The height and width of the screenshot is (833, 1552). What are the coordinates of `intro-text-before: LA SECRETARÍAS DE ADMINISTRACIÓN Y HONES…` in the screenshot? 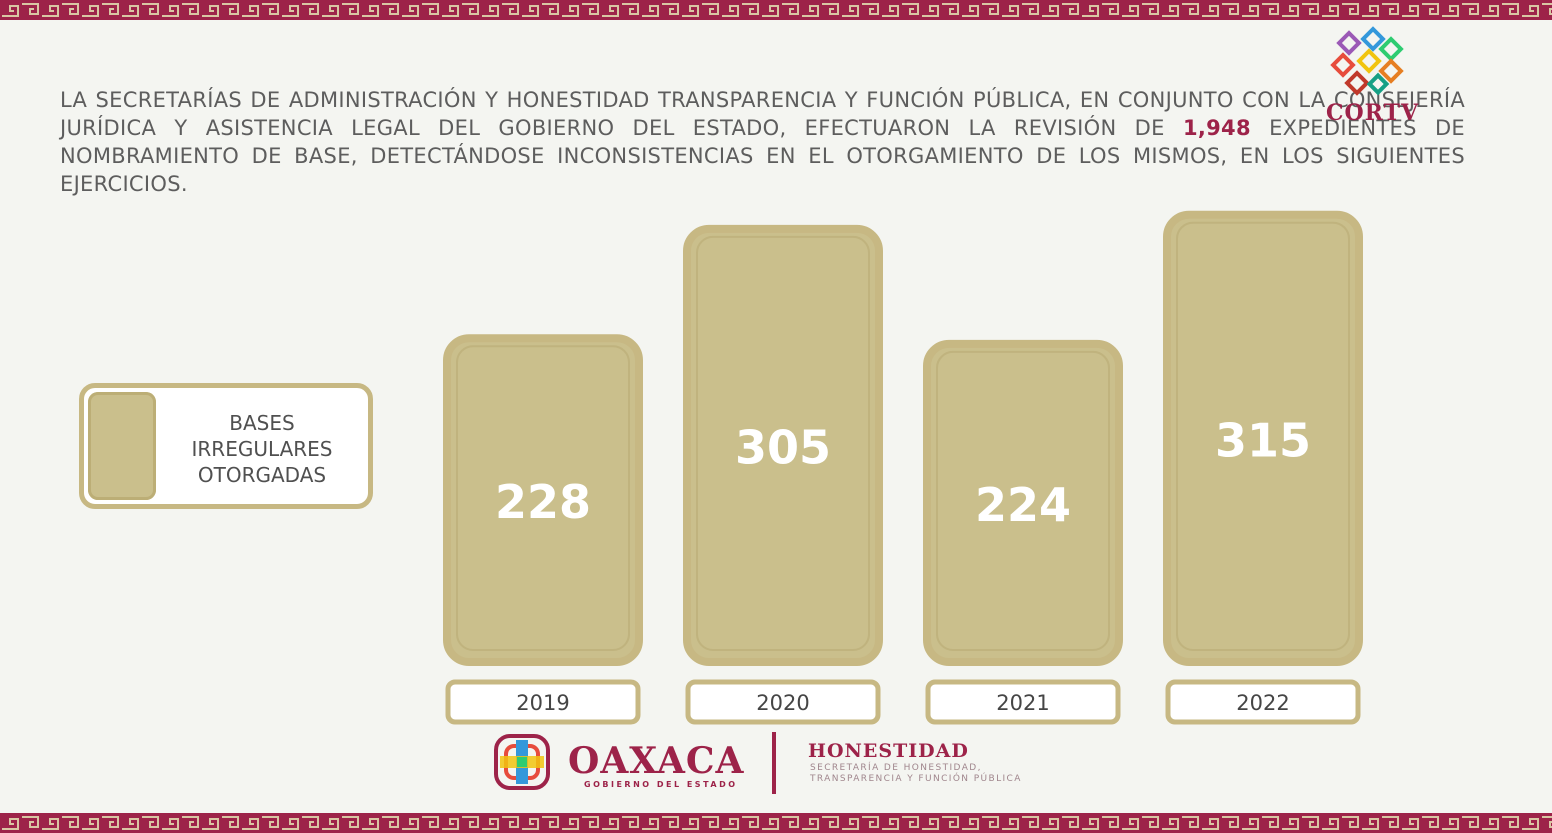 It's located at (762, 114).